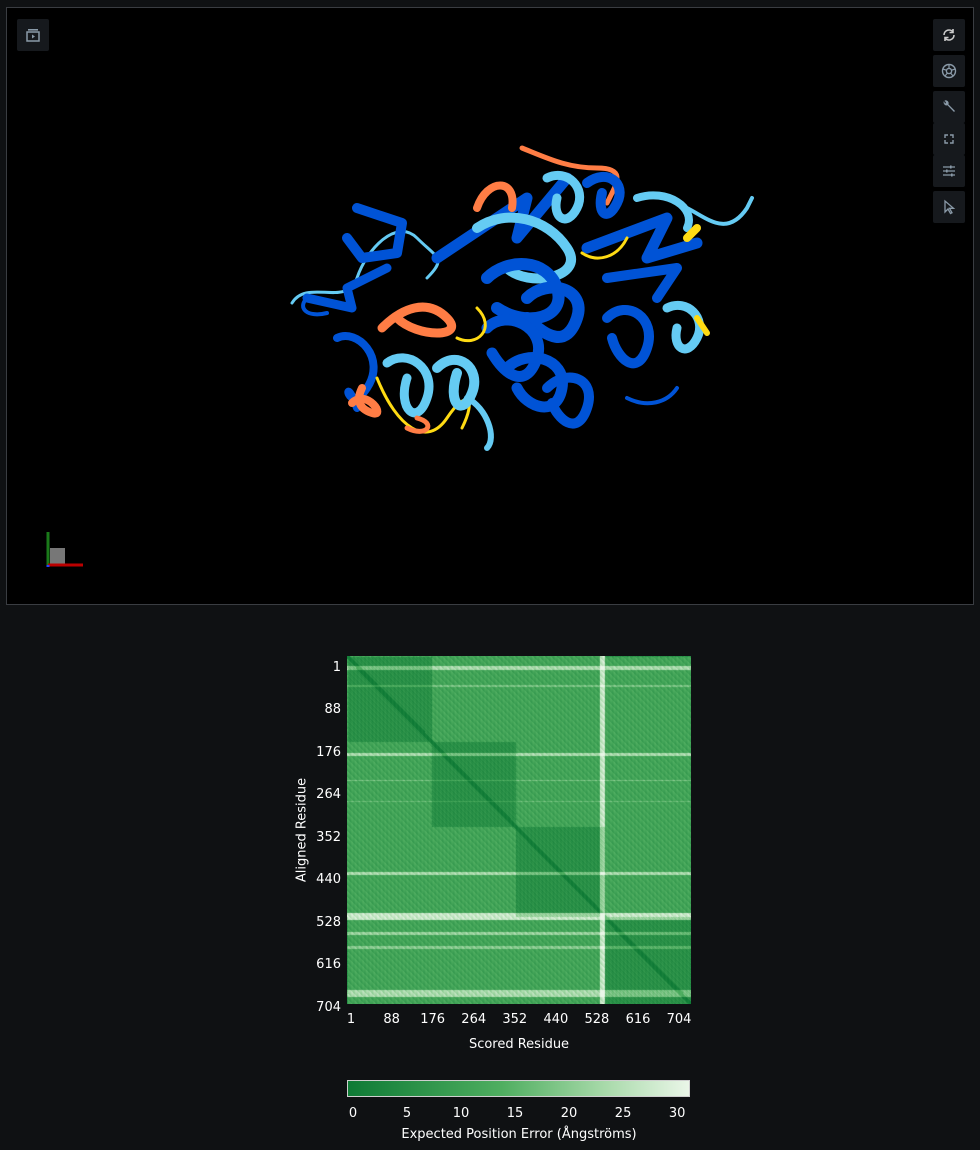 The image size is (980, 1150). I want to click on settings-wrench-icon, so click(949, 106).